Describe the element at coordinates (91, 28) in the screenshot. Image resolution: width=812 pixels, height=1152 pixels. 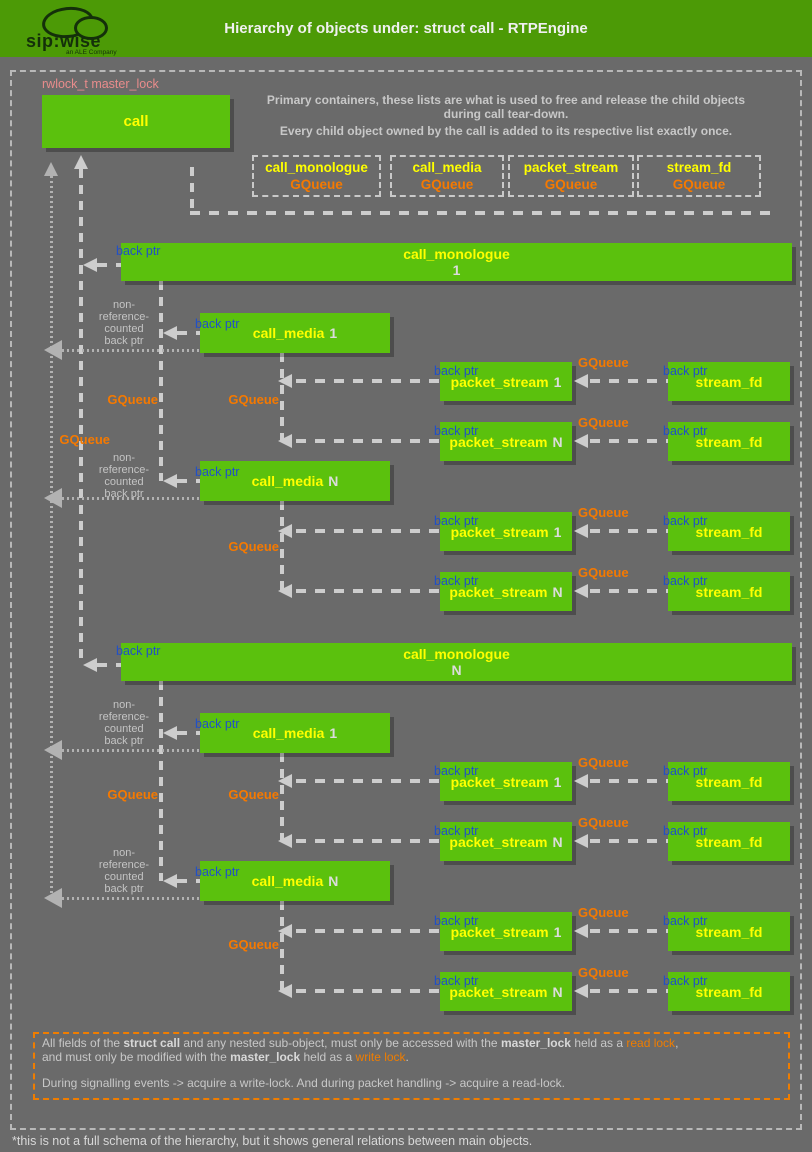
I see `speech-bubble-icon` at that location.